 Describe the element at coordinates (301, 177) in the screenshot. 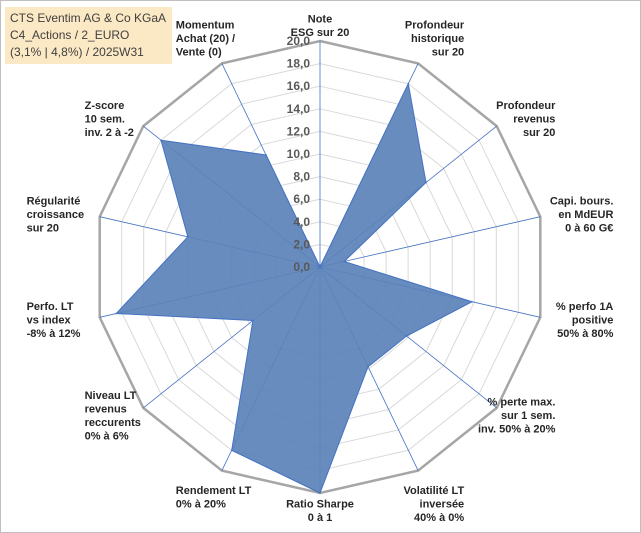

I see `tick-label: 8,0` at that location.